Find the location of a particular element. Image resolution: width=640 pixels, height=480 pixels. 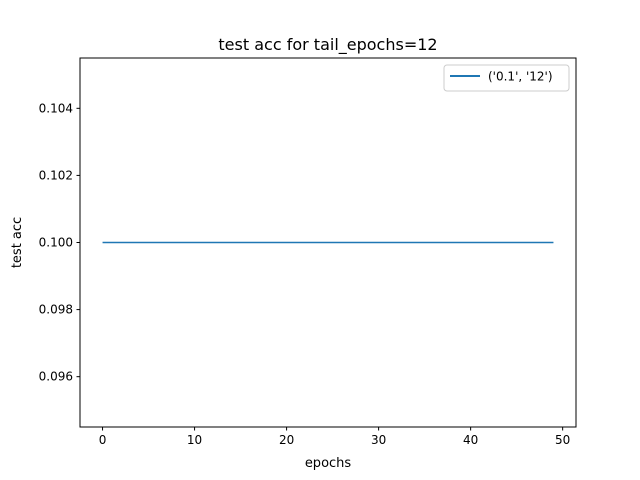

legend-box is located at coordinates (506, 78).